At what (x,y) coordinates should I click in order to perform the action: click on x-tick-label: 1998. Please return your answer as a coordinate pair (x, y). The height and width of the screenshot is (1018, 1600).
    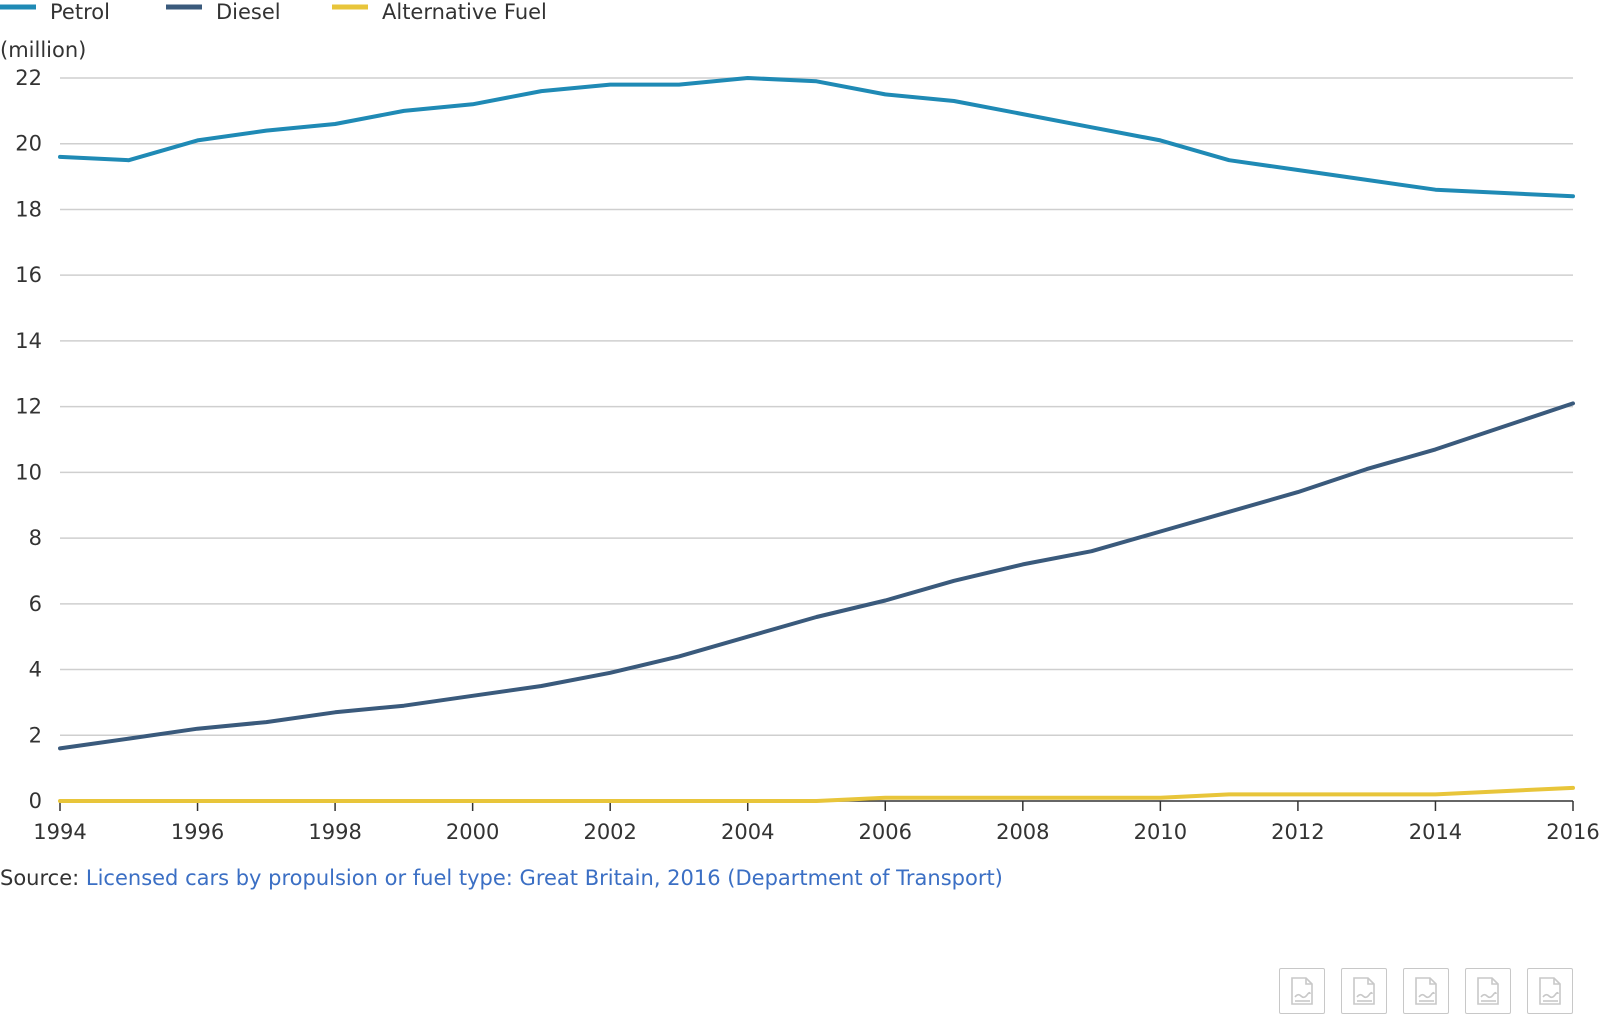
    Looking at the image, I should click on (334, 832).